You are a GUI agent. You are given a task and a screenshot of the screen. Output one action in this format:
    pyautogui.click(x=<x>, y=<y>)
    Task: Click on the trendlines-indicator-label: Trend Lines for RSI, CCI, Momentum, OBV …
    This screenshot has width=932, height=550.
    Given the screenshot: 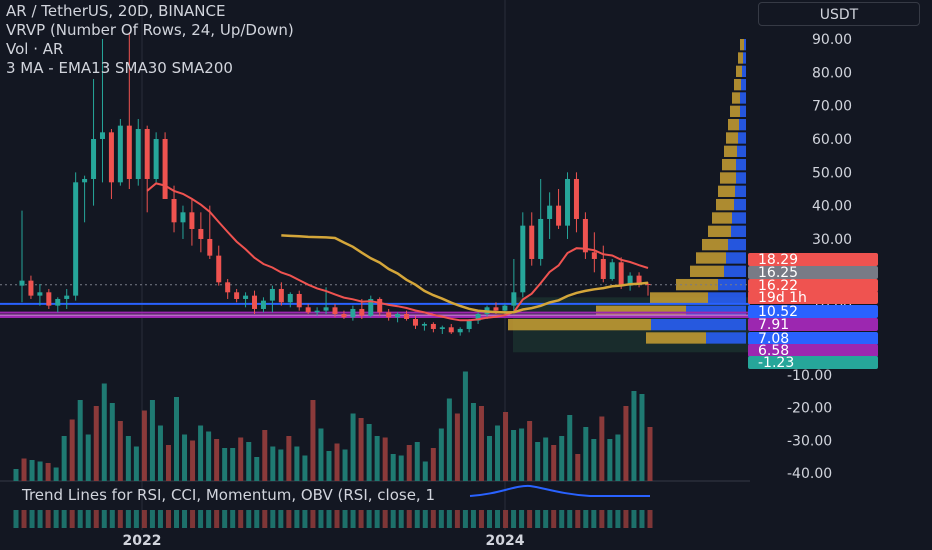 What is the action you would take?
    pyautogui.click(x=229, y=495)
    